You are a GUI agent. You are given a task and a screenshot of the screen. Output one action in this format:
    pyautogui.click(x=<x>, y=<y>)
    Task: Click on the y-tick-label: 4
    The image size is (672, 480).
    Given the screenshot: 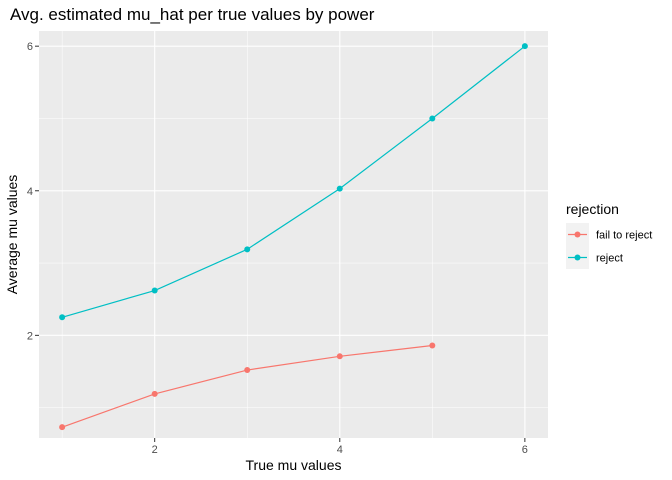 What is the action you would take?
    pyautogui.click(x=30, y=192)
    